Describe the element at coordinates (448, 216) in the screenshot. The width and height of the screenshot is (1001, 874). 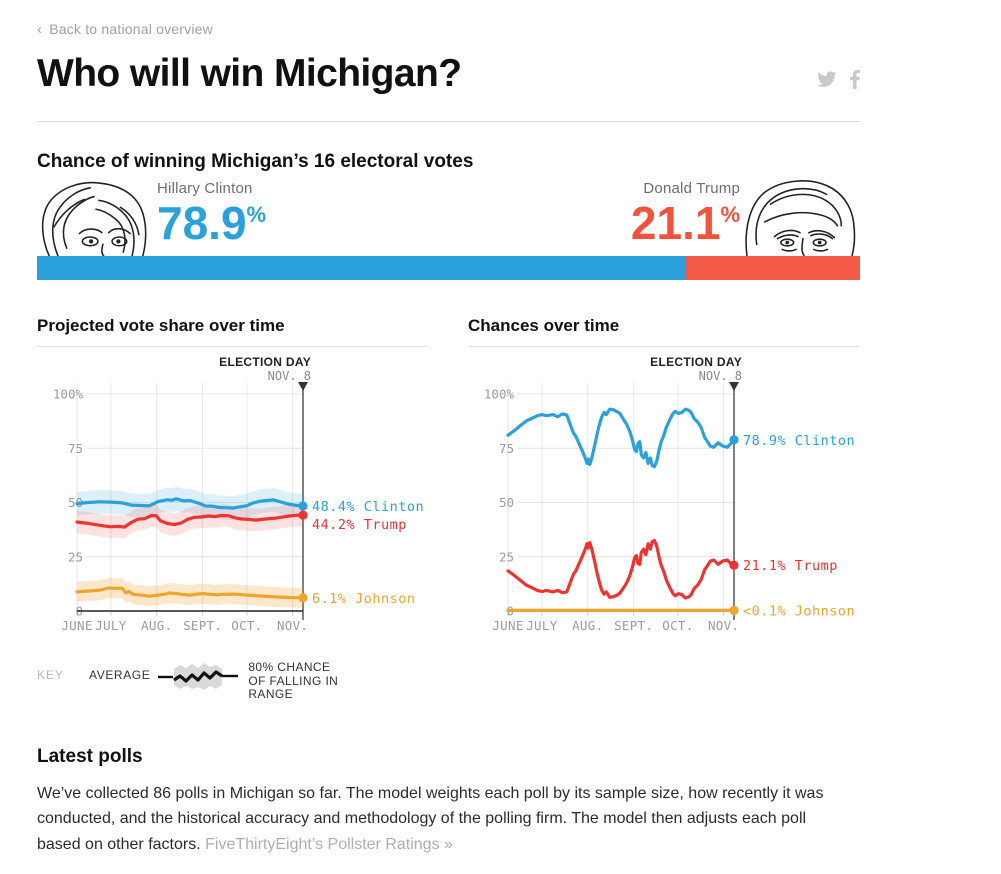
I see `candidates-row: Hillary Clinton 78.9% Donald Trump 21.1%` at that location.